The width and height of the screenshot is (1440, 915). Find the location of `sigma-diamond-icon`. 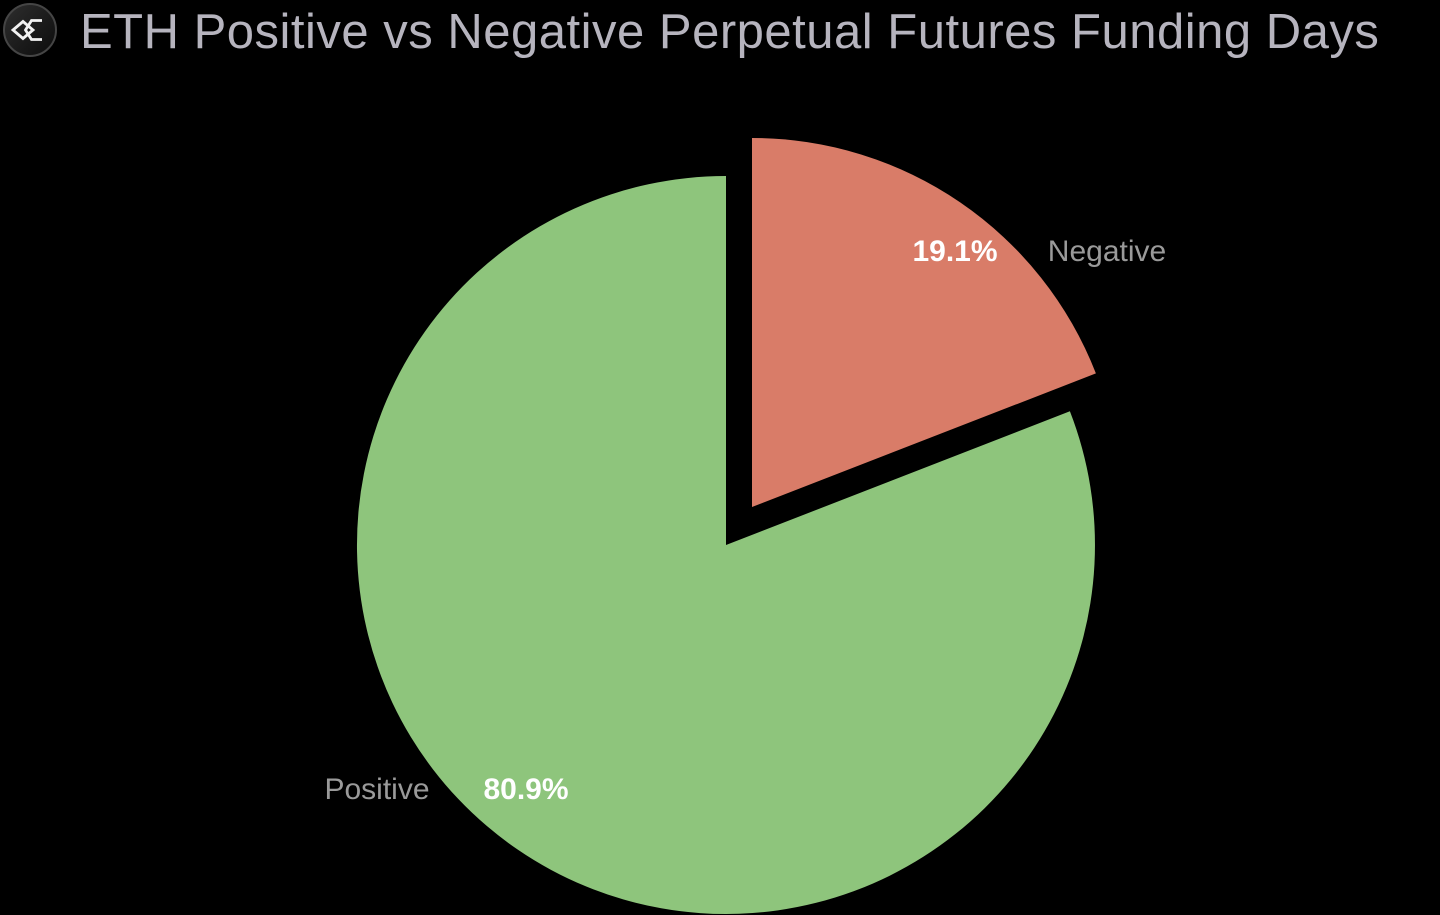

sigma-diamond-icon is located at coordinates (26, 30).